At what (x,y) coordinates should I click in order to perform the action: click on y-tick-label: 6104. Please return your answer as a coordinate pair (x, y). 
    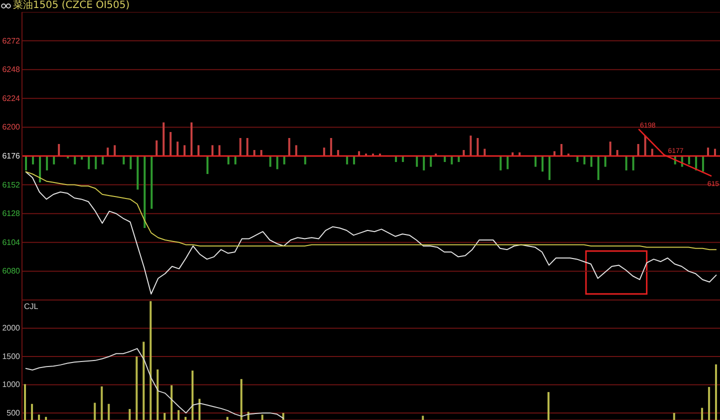
    Looking at the image, I should click on (11, 242).